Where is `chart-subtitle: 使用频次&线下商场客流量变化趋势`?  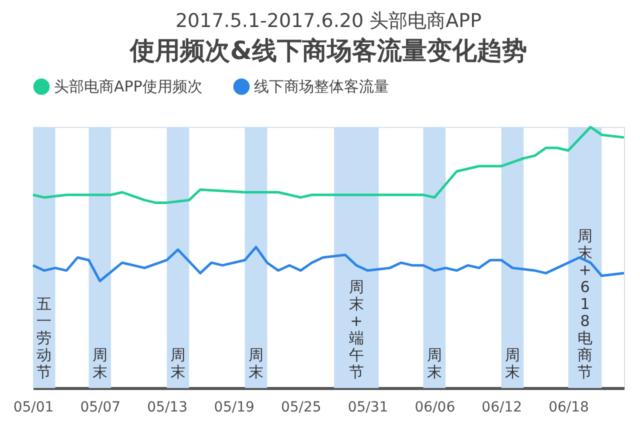 chart-subtitle: 使用频次&线下商场客流量变化趋势 is located at coordinates (328, 50).